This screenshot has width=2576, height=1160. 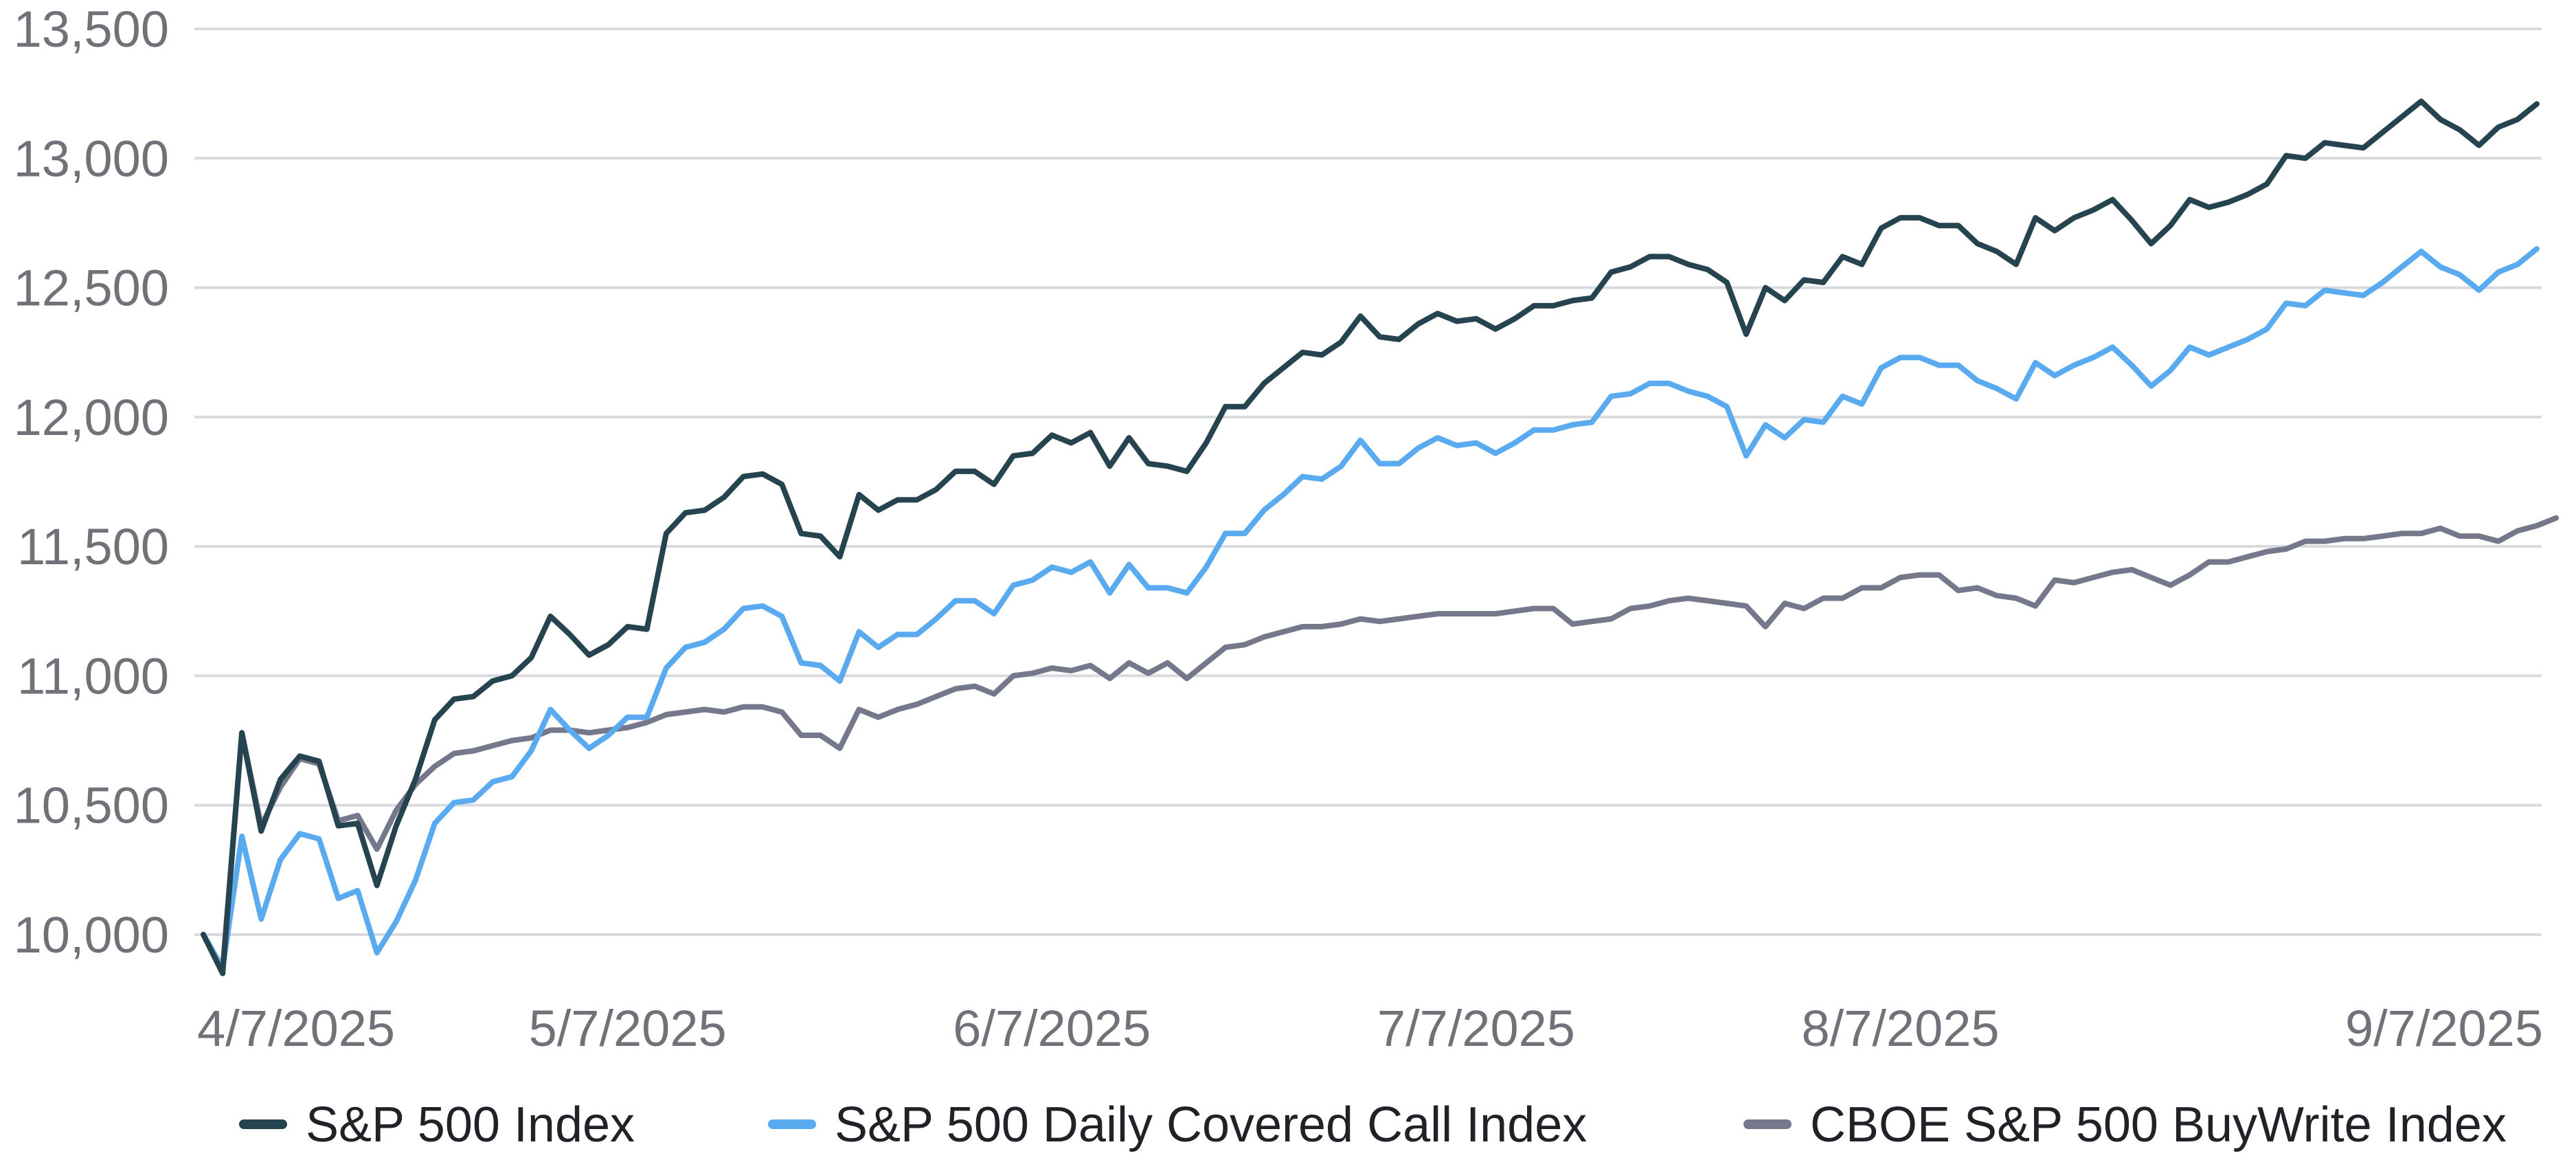 What do you see at coordinates (1052, 1028) in the screenshot?
I see `x-tick-label: 6/7/2025` at bounding box center [1052, 1028].